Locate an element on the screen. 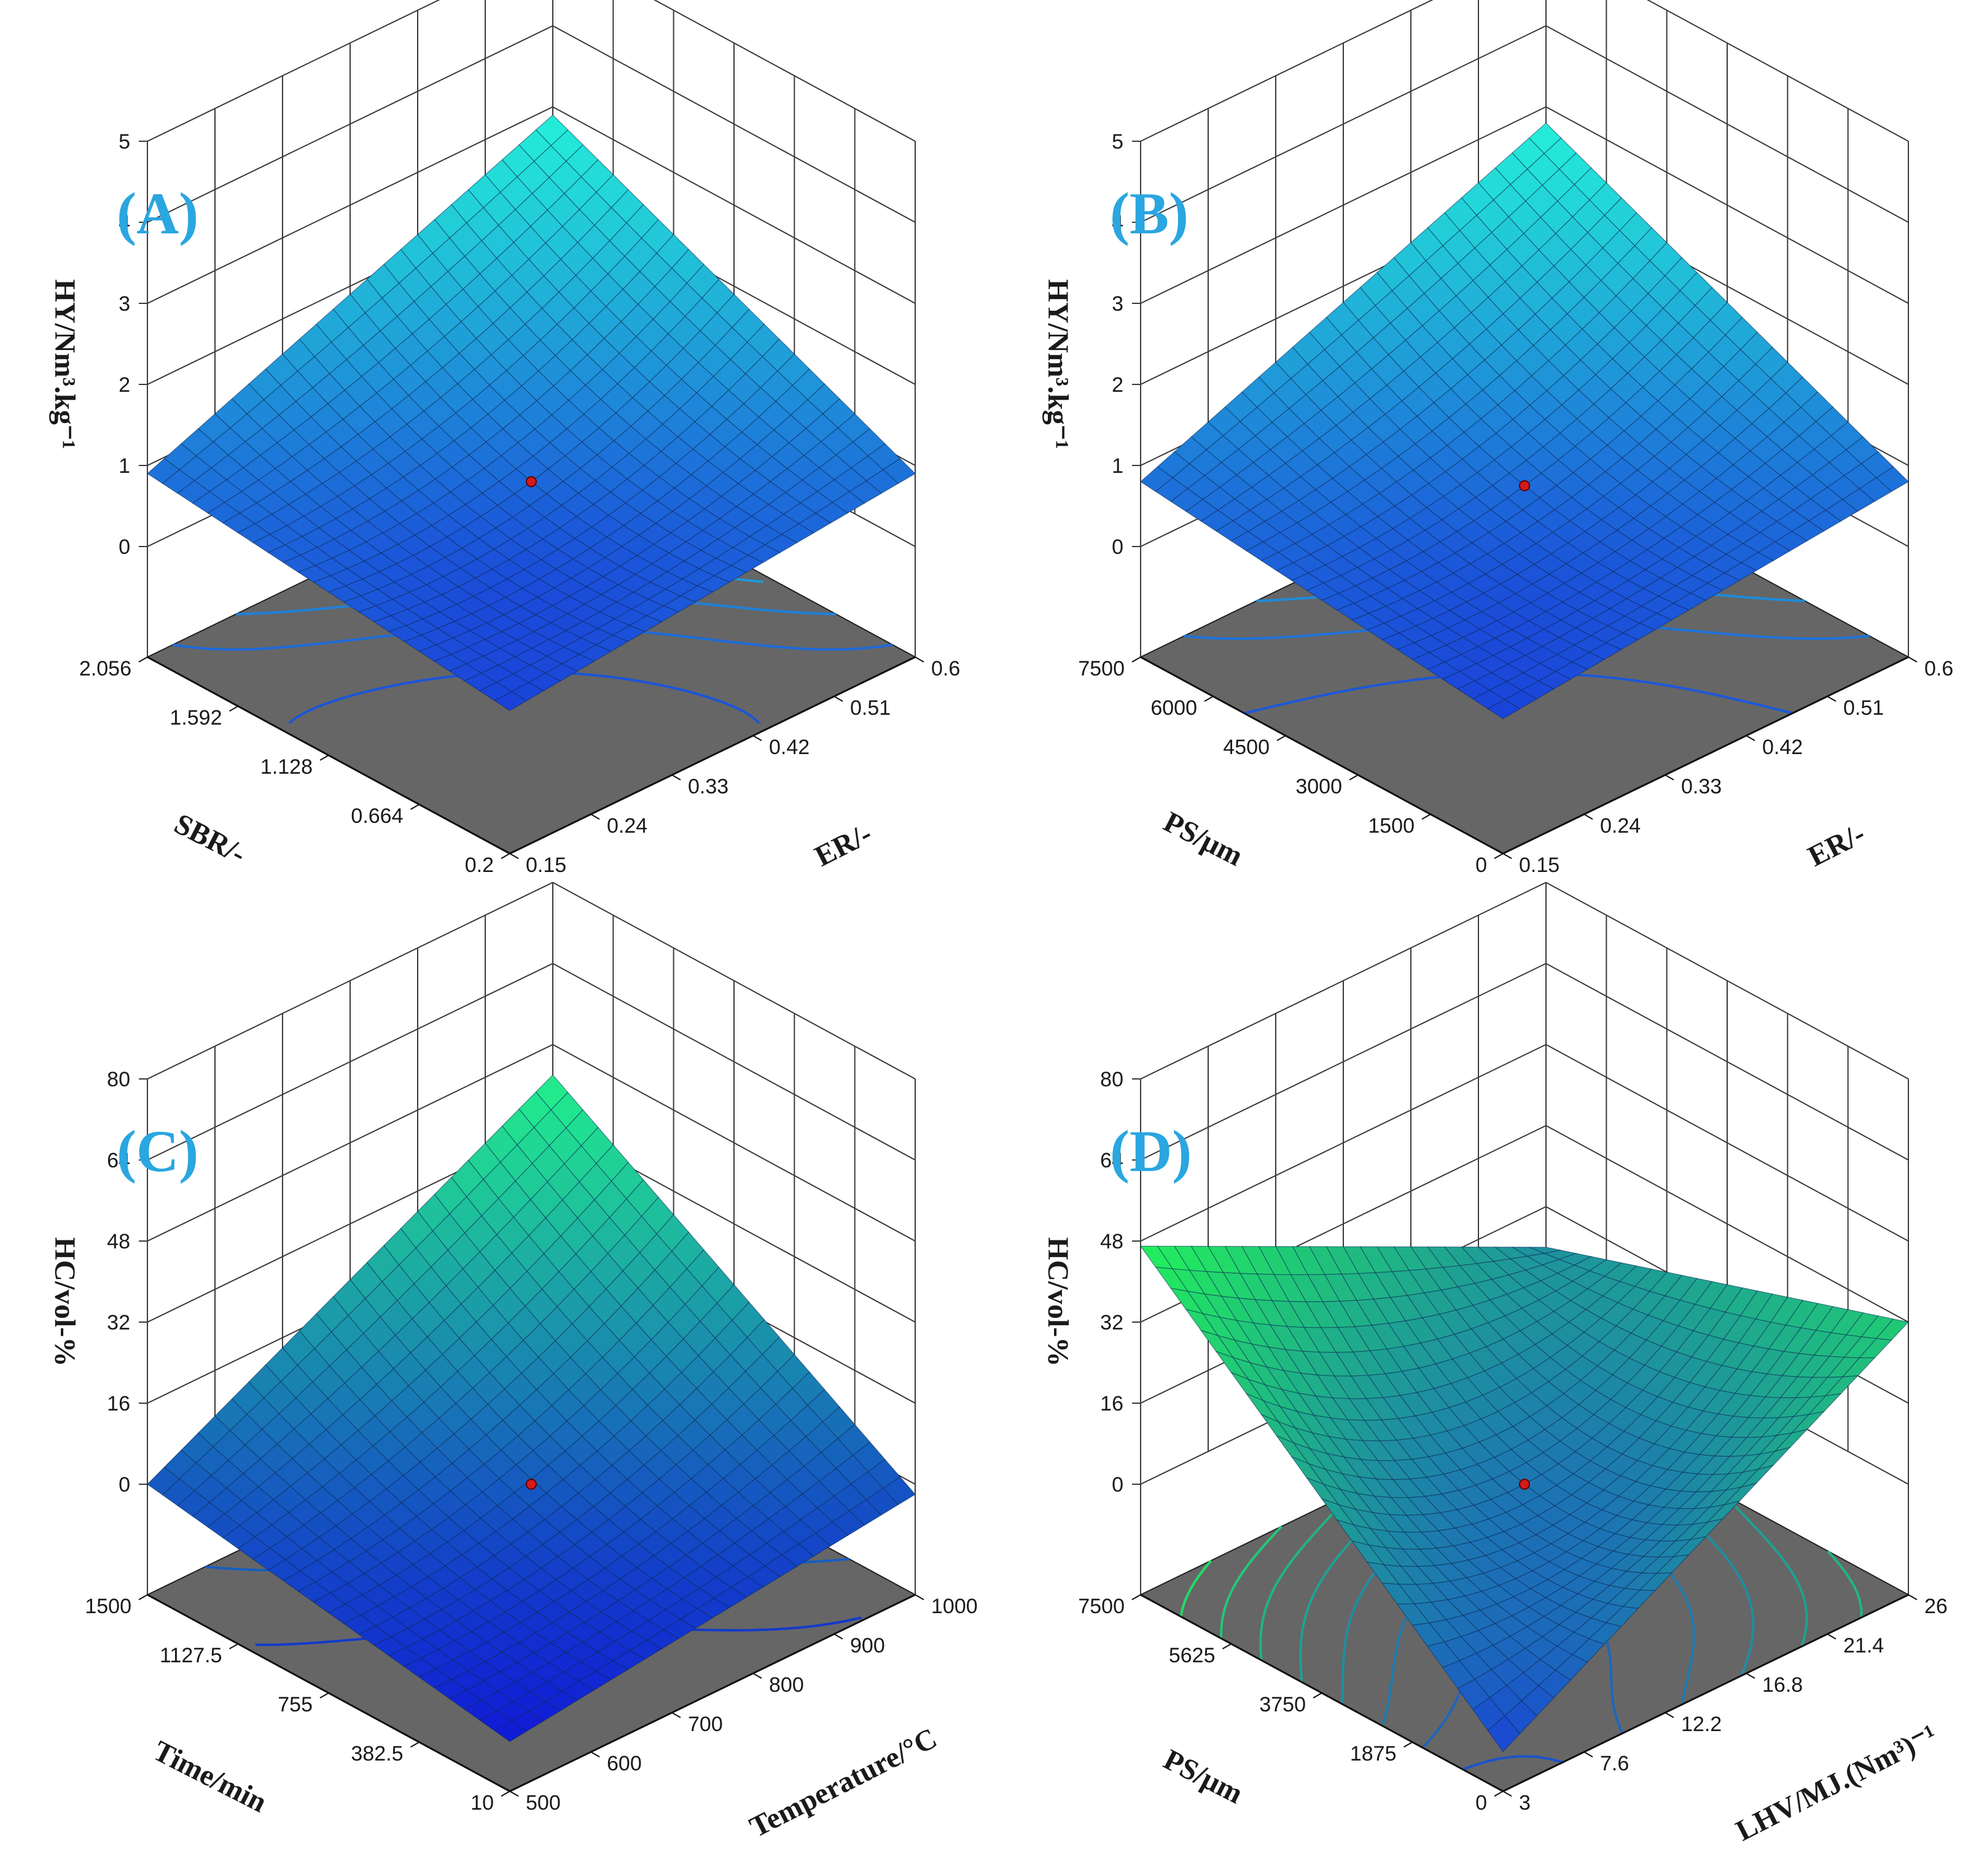 This screenshot has width=1987, height=1876. right-tick-label: 900 is located at coordinates (867, 1645).